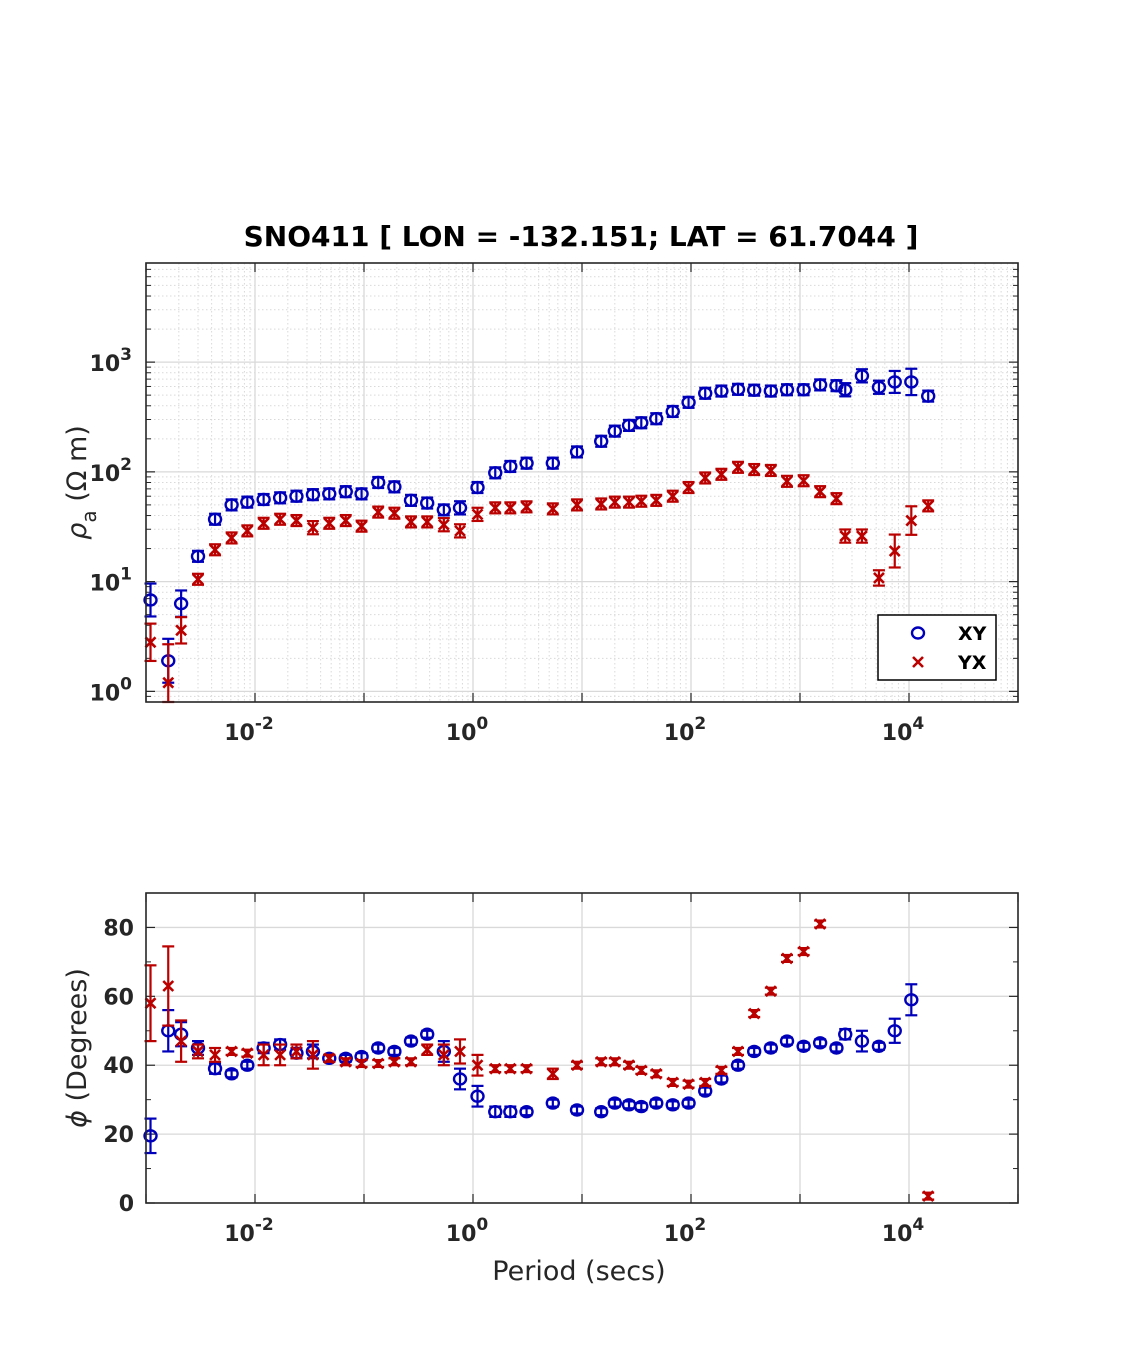 The image size is (1125, 1350). I want to click on x-tick-label: 10², so click(685, 1231).